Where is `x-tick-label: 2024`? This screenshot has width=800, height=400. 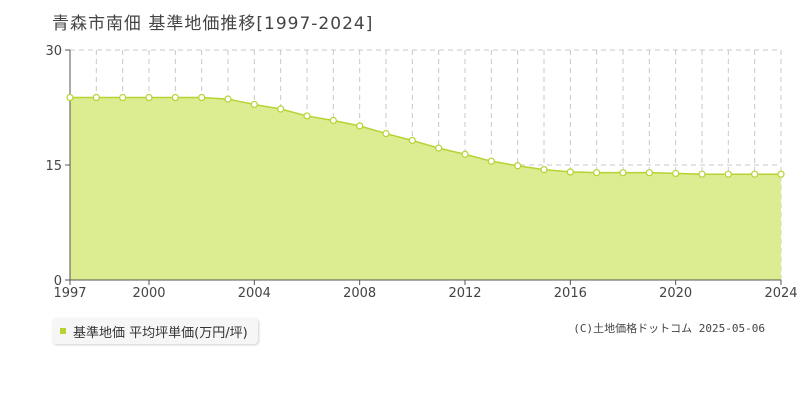 x-tick-label: 2024 is located at coordinates (780, 293).